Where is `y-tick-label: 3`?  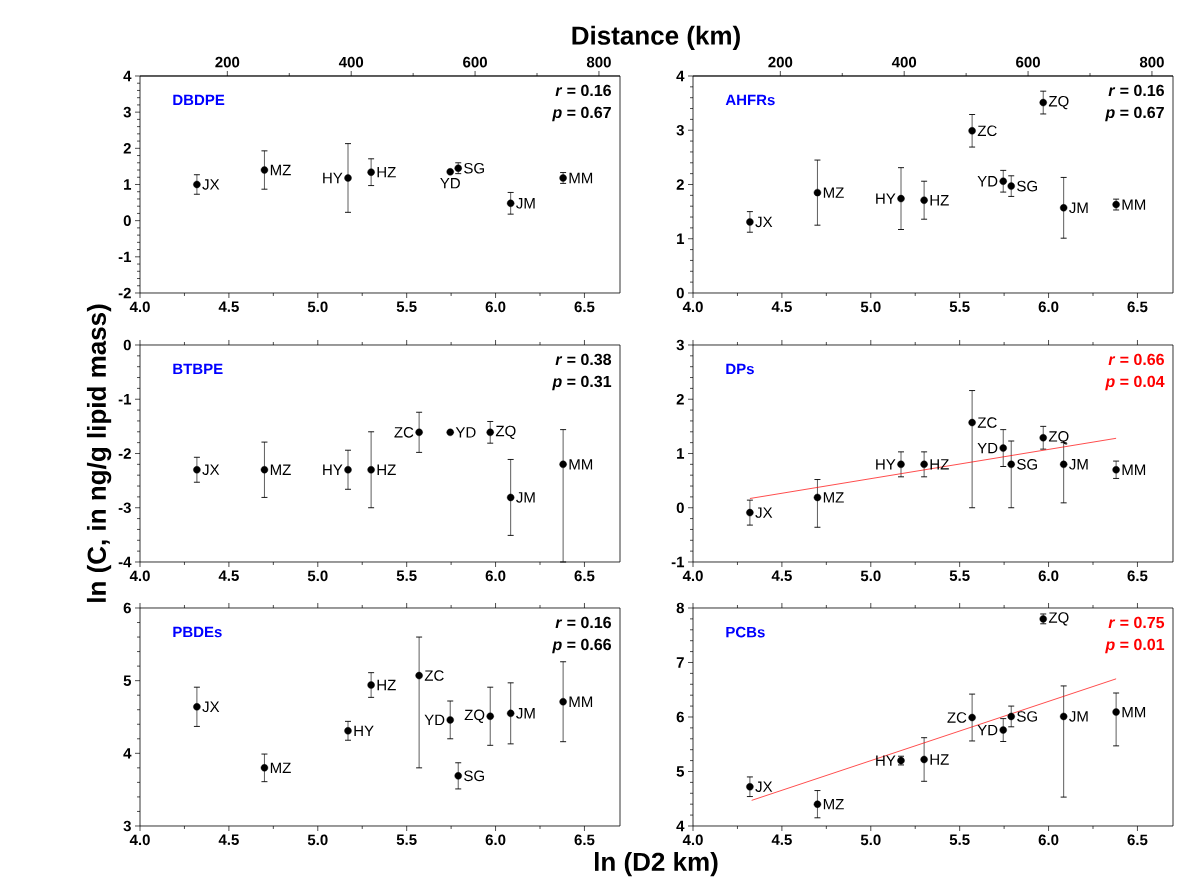 y-tick-label: 3 is located at coordinates (680, 345).